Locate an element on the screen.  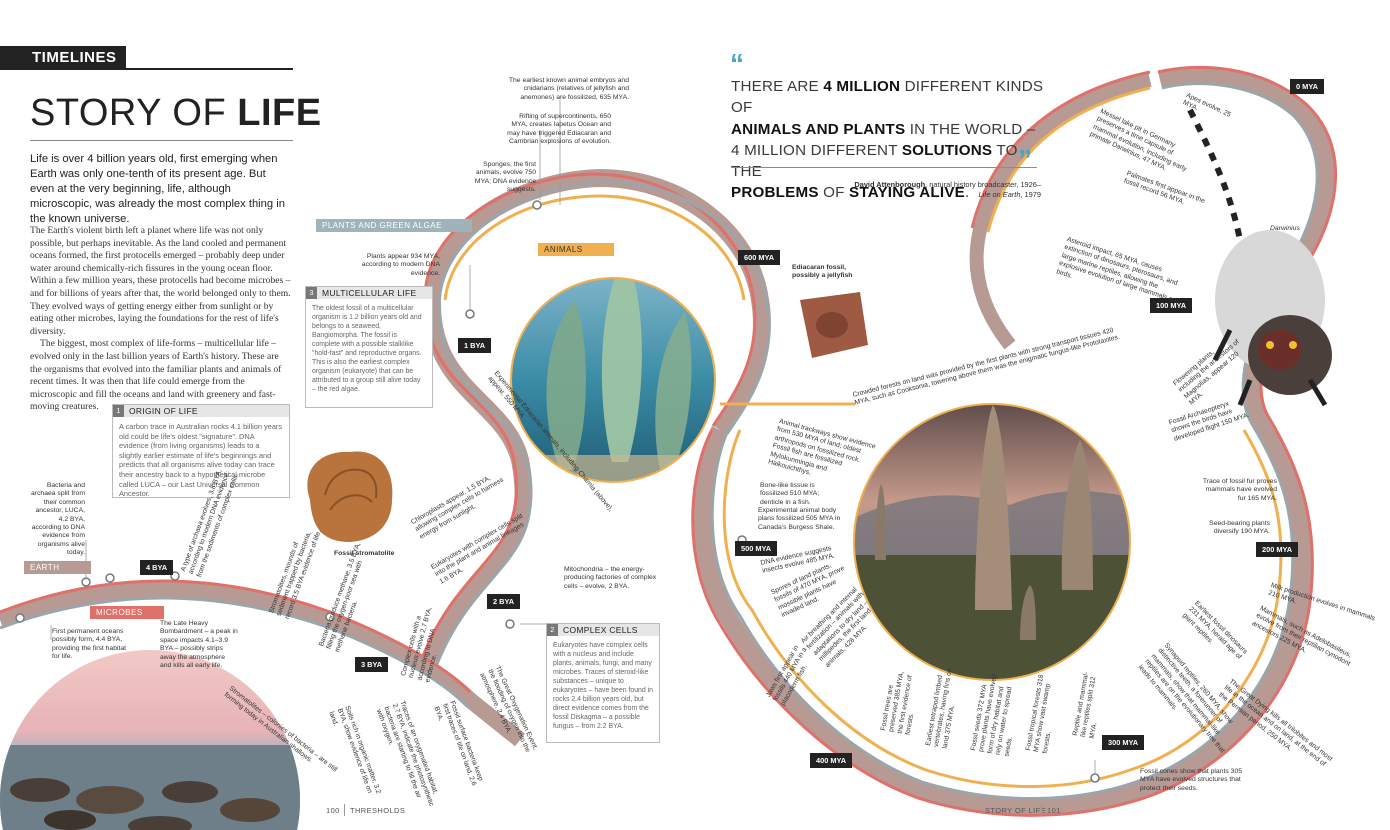
box-header: 3 MULTICELLULAR LIFE is located at coordinates (369, 293).